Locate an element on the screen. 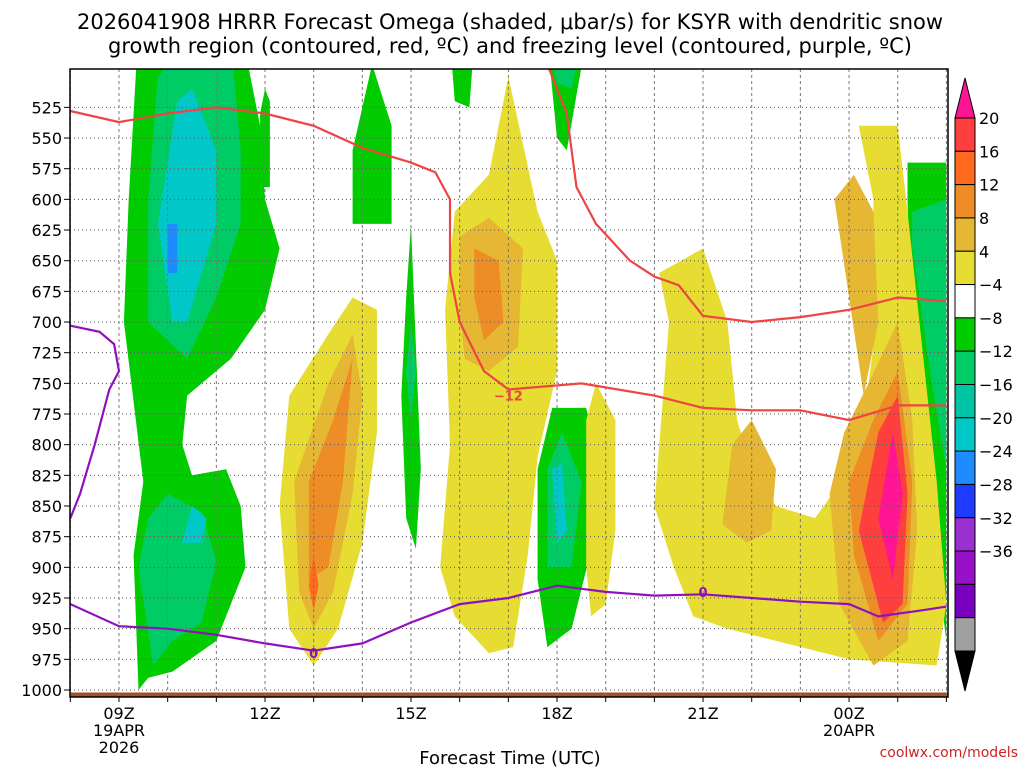 This screenshot has width=1024, height=768. x-tick-date-9: 19APR is located at coordinates (119, 730).